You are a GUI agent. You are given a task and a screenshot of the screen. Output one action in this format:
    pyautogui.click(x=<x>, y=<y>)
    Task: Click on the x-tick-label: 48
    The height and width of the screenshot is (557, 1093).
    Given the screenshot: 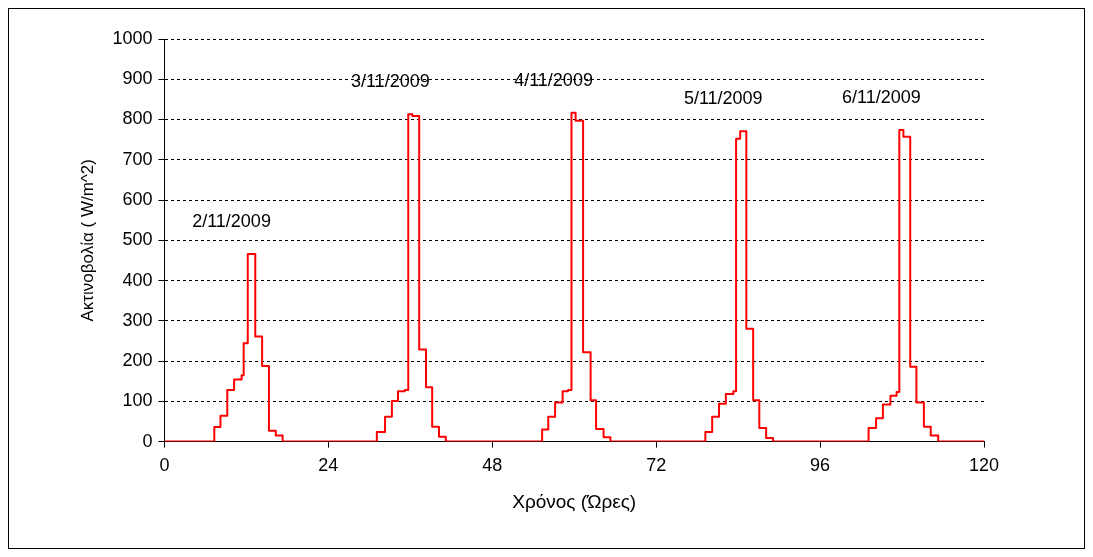 What is the action you would take?
    pyautogui.click(x=492, y=465)
    